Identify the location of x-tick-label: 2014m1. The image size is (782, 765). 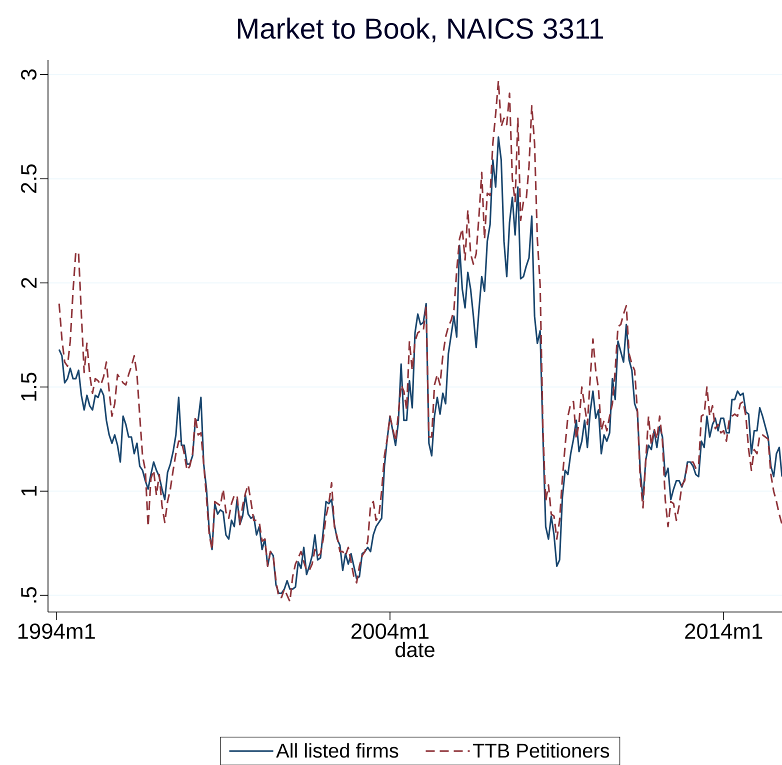
(723, 631).